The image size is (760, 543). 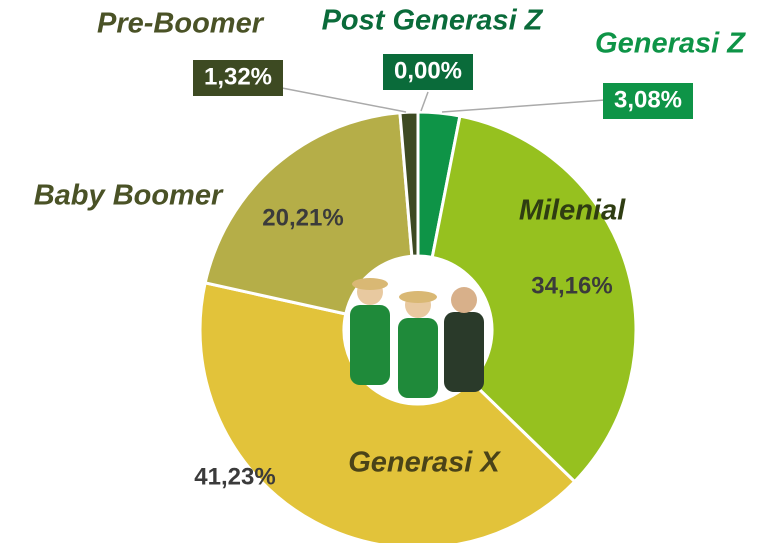 What do you see at coordinates (670, 44) in the screenshot?
I see `category-label: Generasi Z` at bounding box center [670, 44].